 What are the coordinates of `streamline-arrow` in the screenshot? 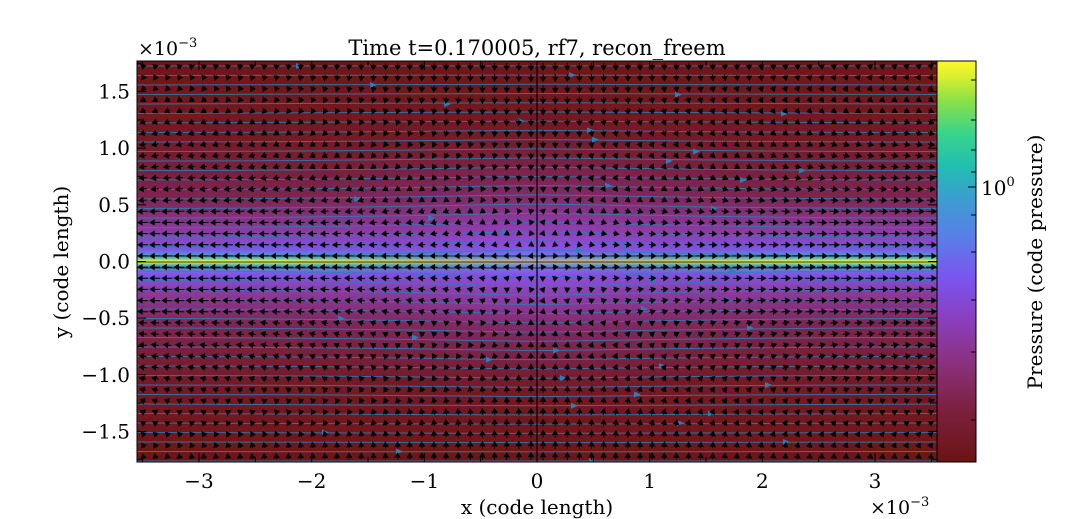 It's located at (750, 328).